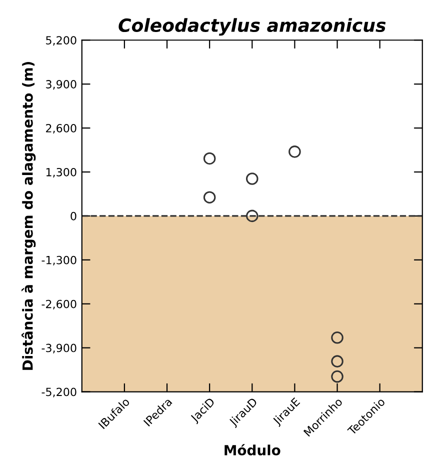 Image resolution: width=431 pixels, height=472 pixels. Describe the element at coordinates (61, 173) in the screenshot. I see `y-tick-label: 1,300` at that location.